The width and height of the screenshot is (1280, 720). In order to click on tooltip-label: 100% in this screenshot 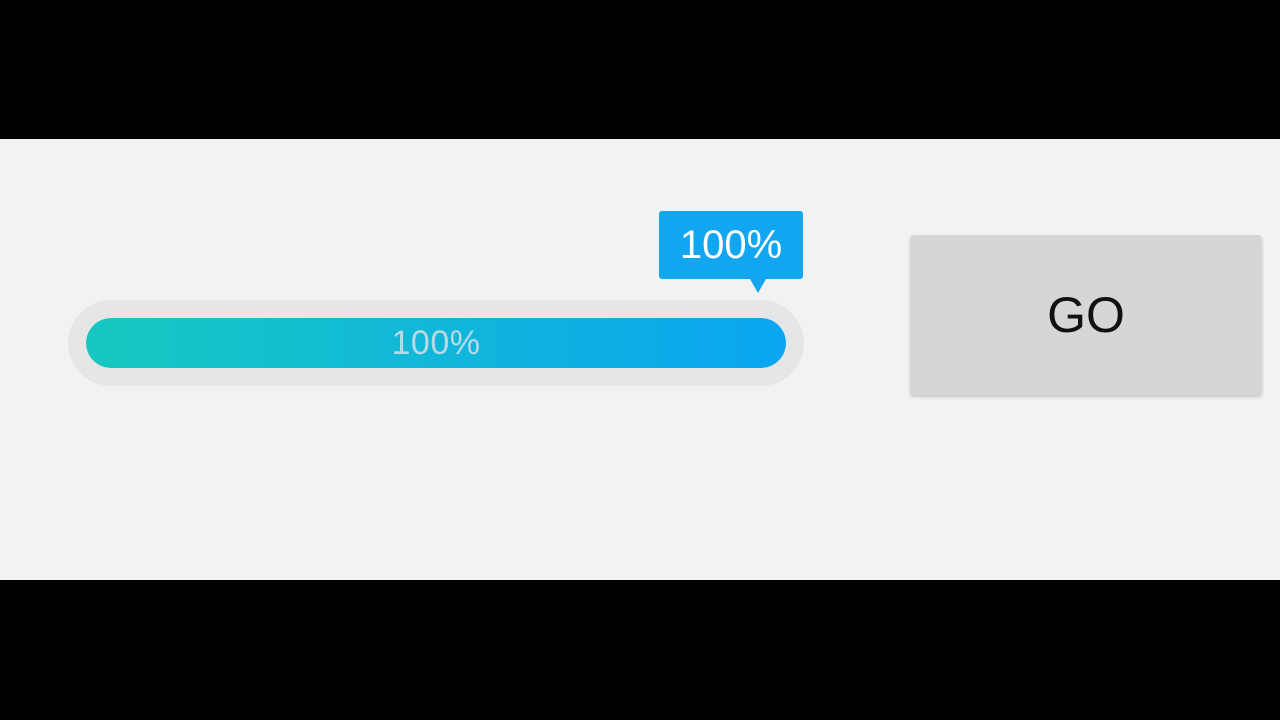, I will do `click(731, 244)`.